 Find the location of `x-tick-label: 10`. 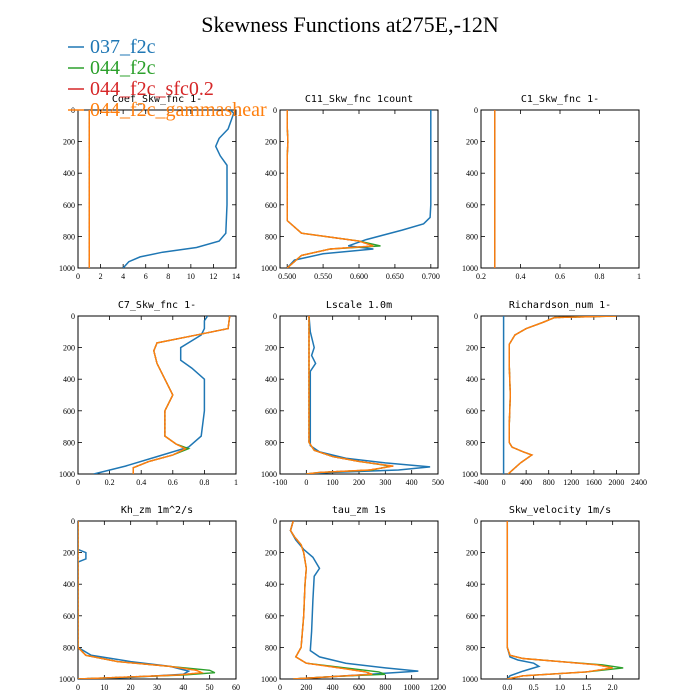

x-tick-label: 10 is located at coordinates (191, 276).